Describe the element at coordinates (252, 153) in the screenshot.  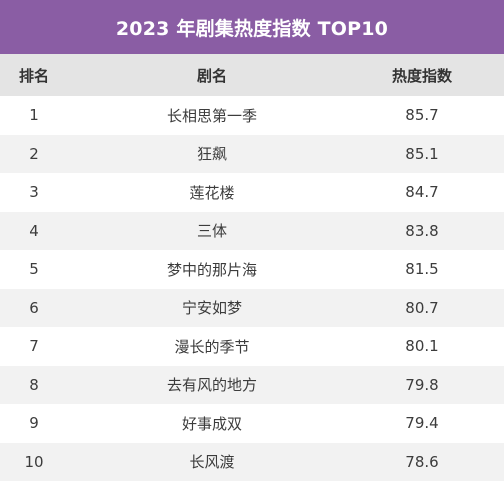
I see `table-row: 2 狂飙 85.1` at that location.